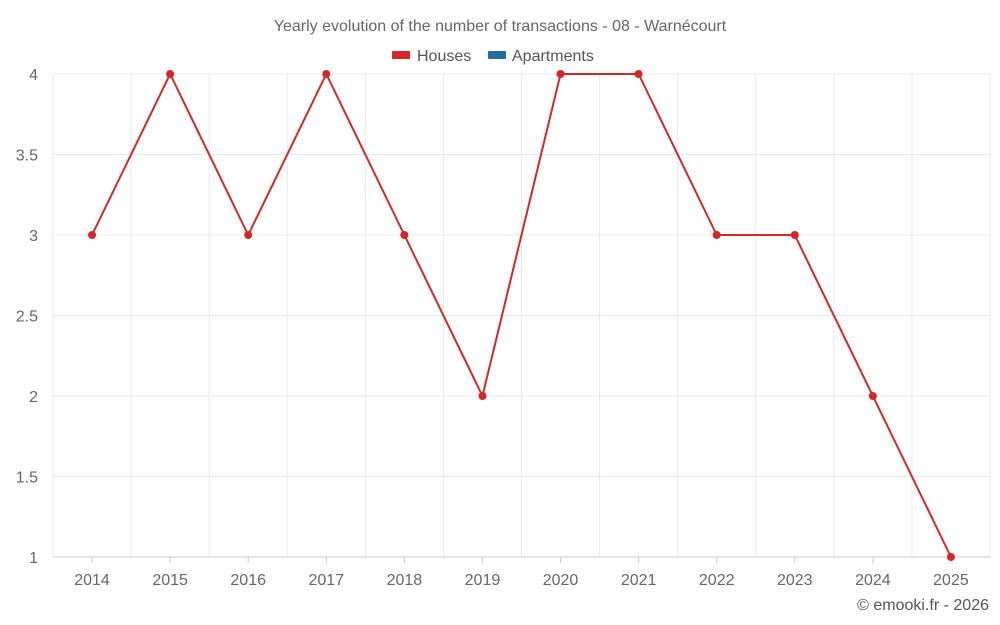  I want to click on x-tick-label: 2022, so click(717, 580).